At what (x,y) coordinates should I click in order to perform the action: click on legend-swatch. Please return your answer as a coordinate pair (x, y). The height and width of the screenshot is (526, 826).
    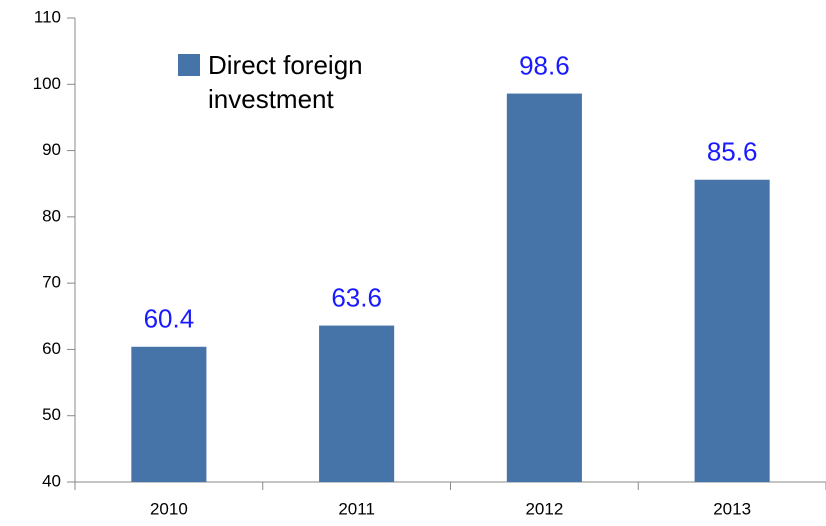
    Looking at the image, I should click on (189, 65).